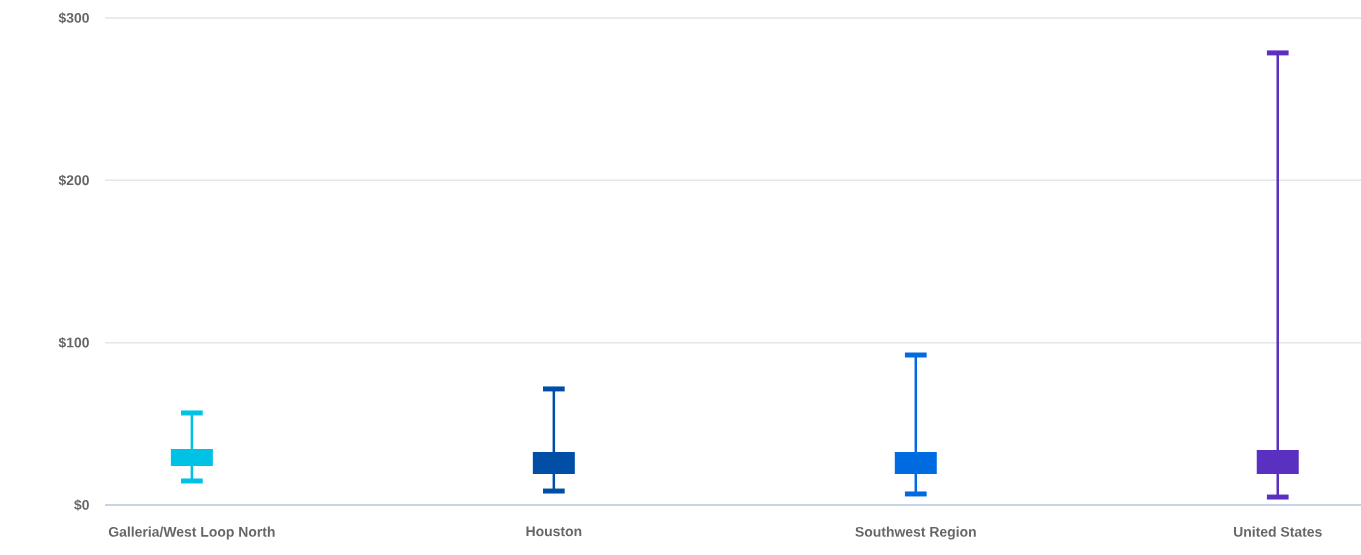 This screenshot has height=555, width=1361. What do you see at coordinates (191, 533) in the screenshot?
I see `x-tick-label: Galleria/West Loop North` at bounding box center [191, 533].